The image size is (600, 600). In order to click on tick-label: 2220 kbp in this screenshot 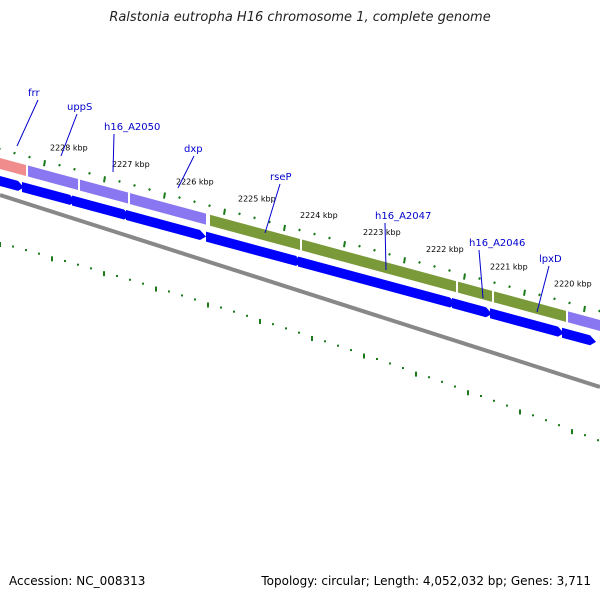, I will do `click(573, 284)`.